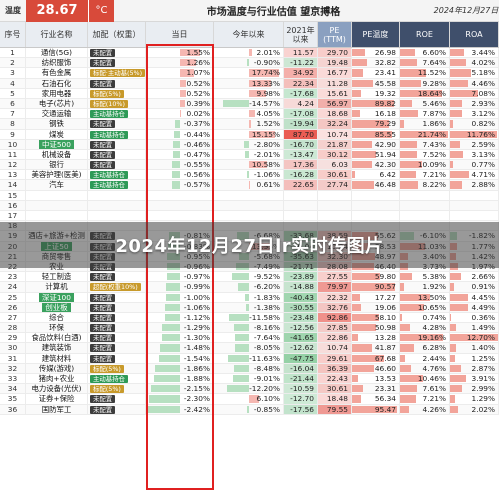  I want to click on row-allocation: 未配置, so click(117, 277).